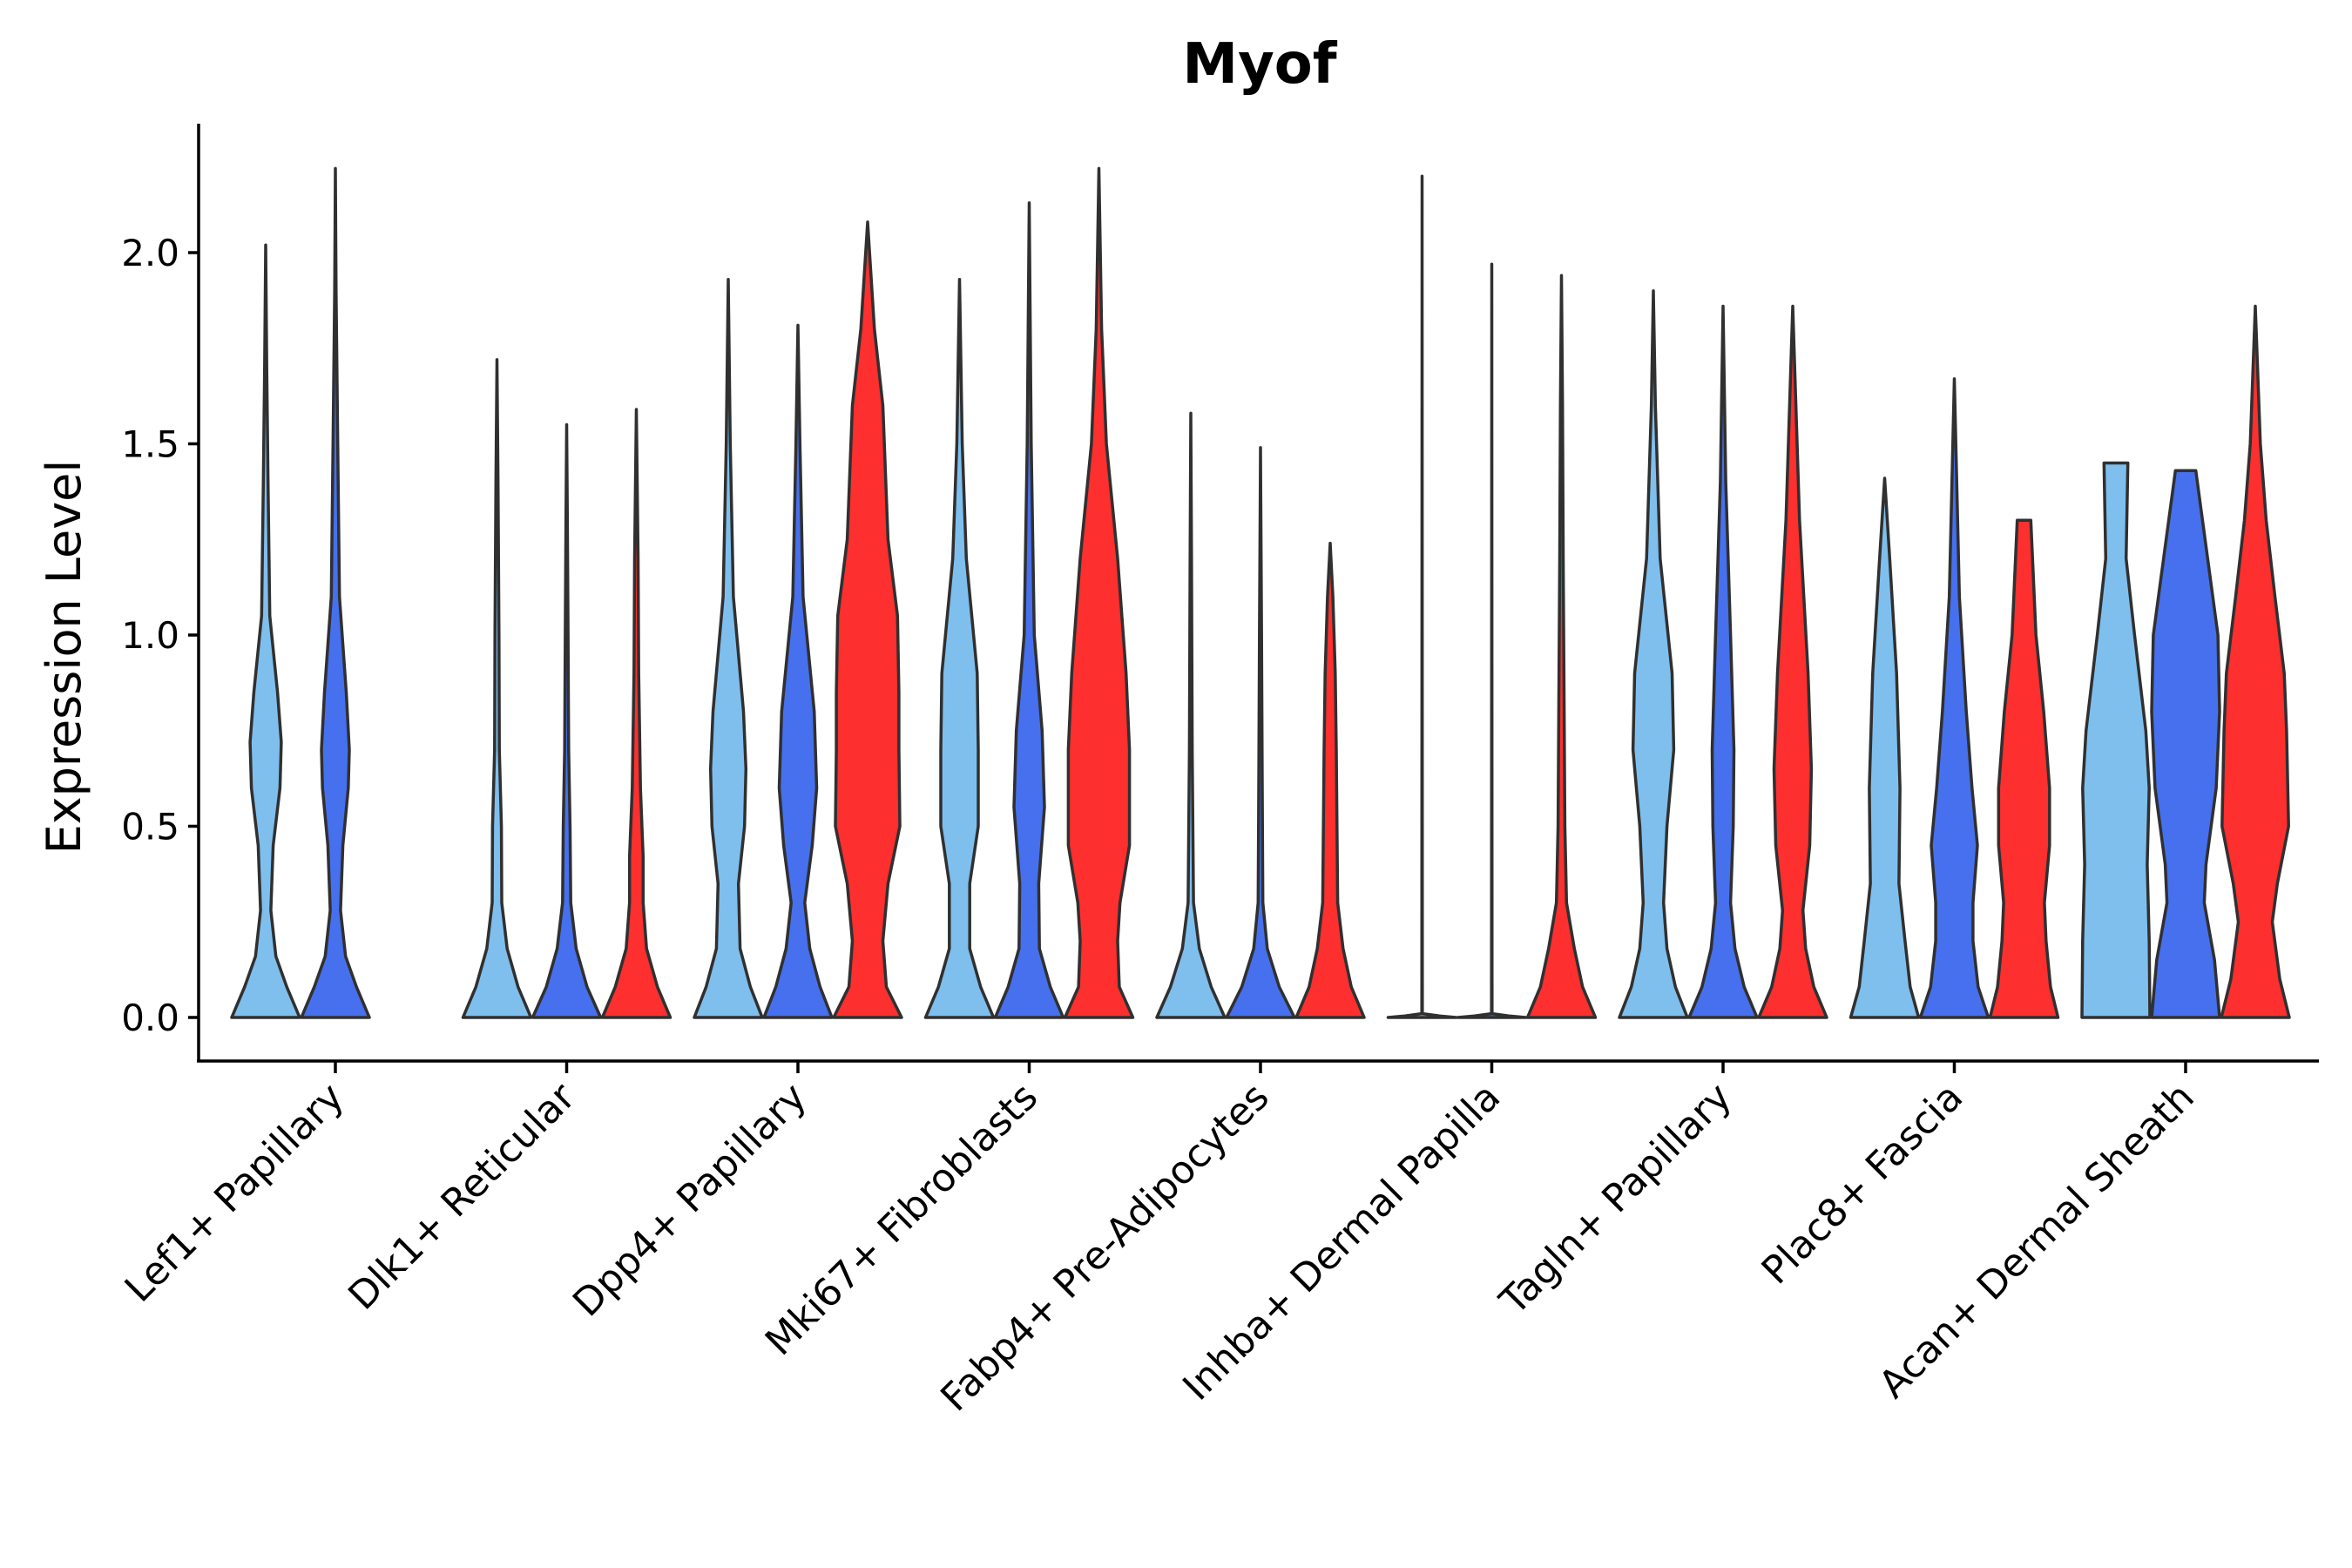 The height and width of the screenshot is (1568, 2352). I want to click on y-ticks: 0.0 0.5 1.0 1.5 2.0, so click(160, 635).